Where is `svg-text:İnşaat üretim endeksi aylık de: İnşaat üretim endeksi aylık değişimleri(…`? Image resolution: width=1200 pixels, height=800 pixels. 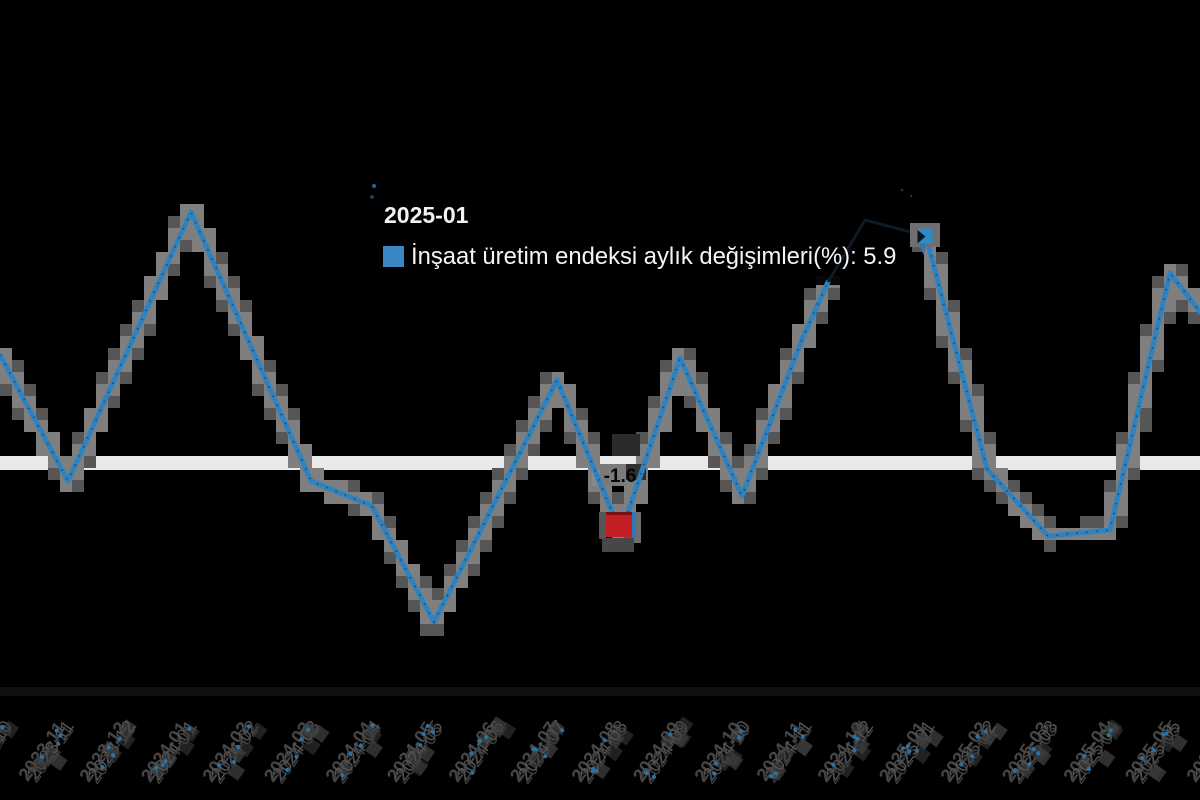 svg-text:İnşaat üretim endeksi aylık de: İnşaat üretim endeksi aylık değişimleri(… is located at coordinates (653, 256).